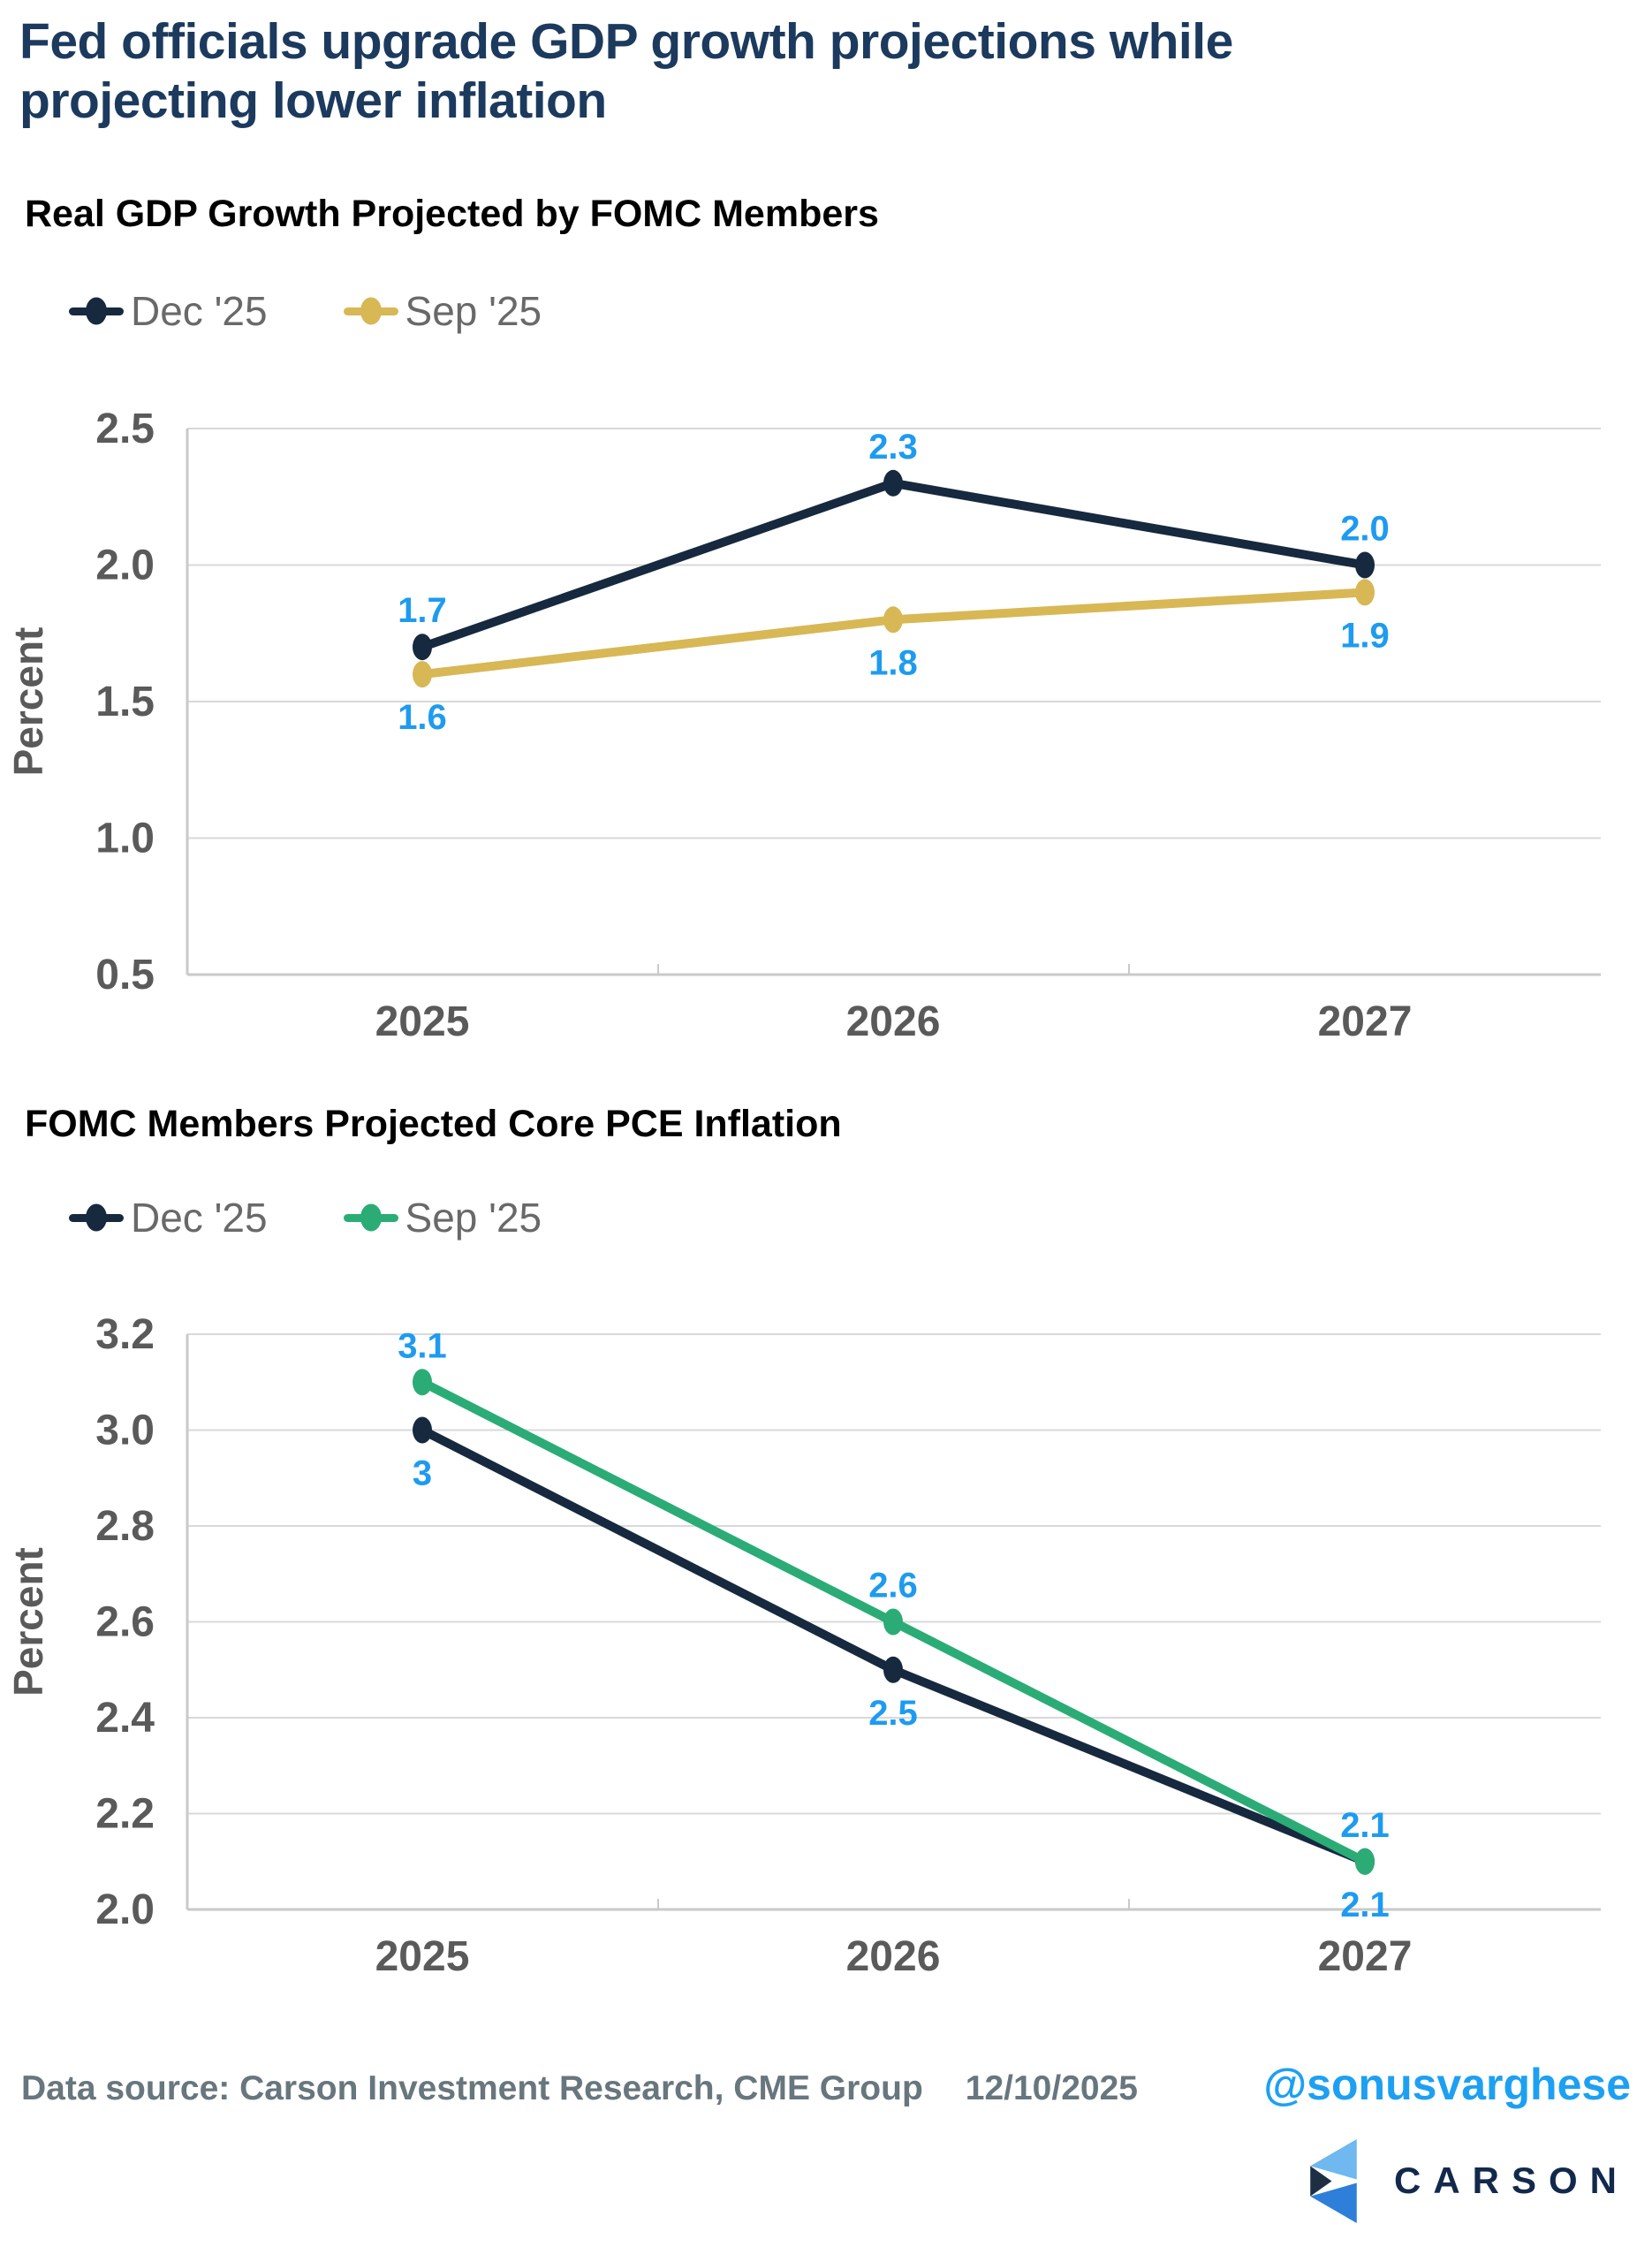  Describe the element at coordinates (422, 1473) in the screenshot. I see `data-label-dec-25: 3` at that location.